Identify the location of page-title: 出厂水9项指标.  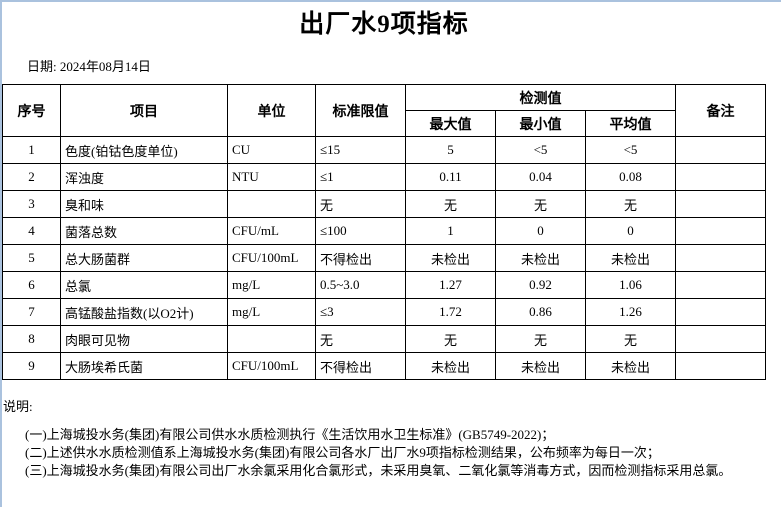
(384, 24).